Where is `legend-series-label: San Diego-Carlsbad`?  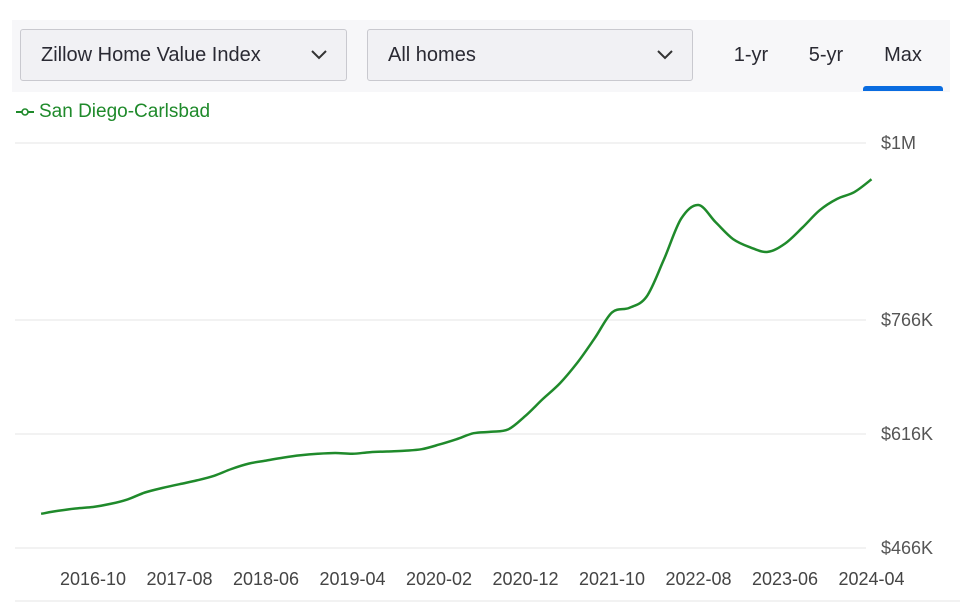 legend-series-label: San Diego-Carlsbad is located at coordinates (125, 111).